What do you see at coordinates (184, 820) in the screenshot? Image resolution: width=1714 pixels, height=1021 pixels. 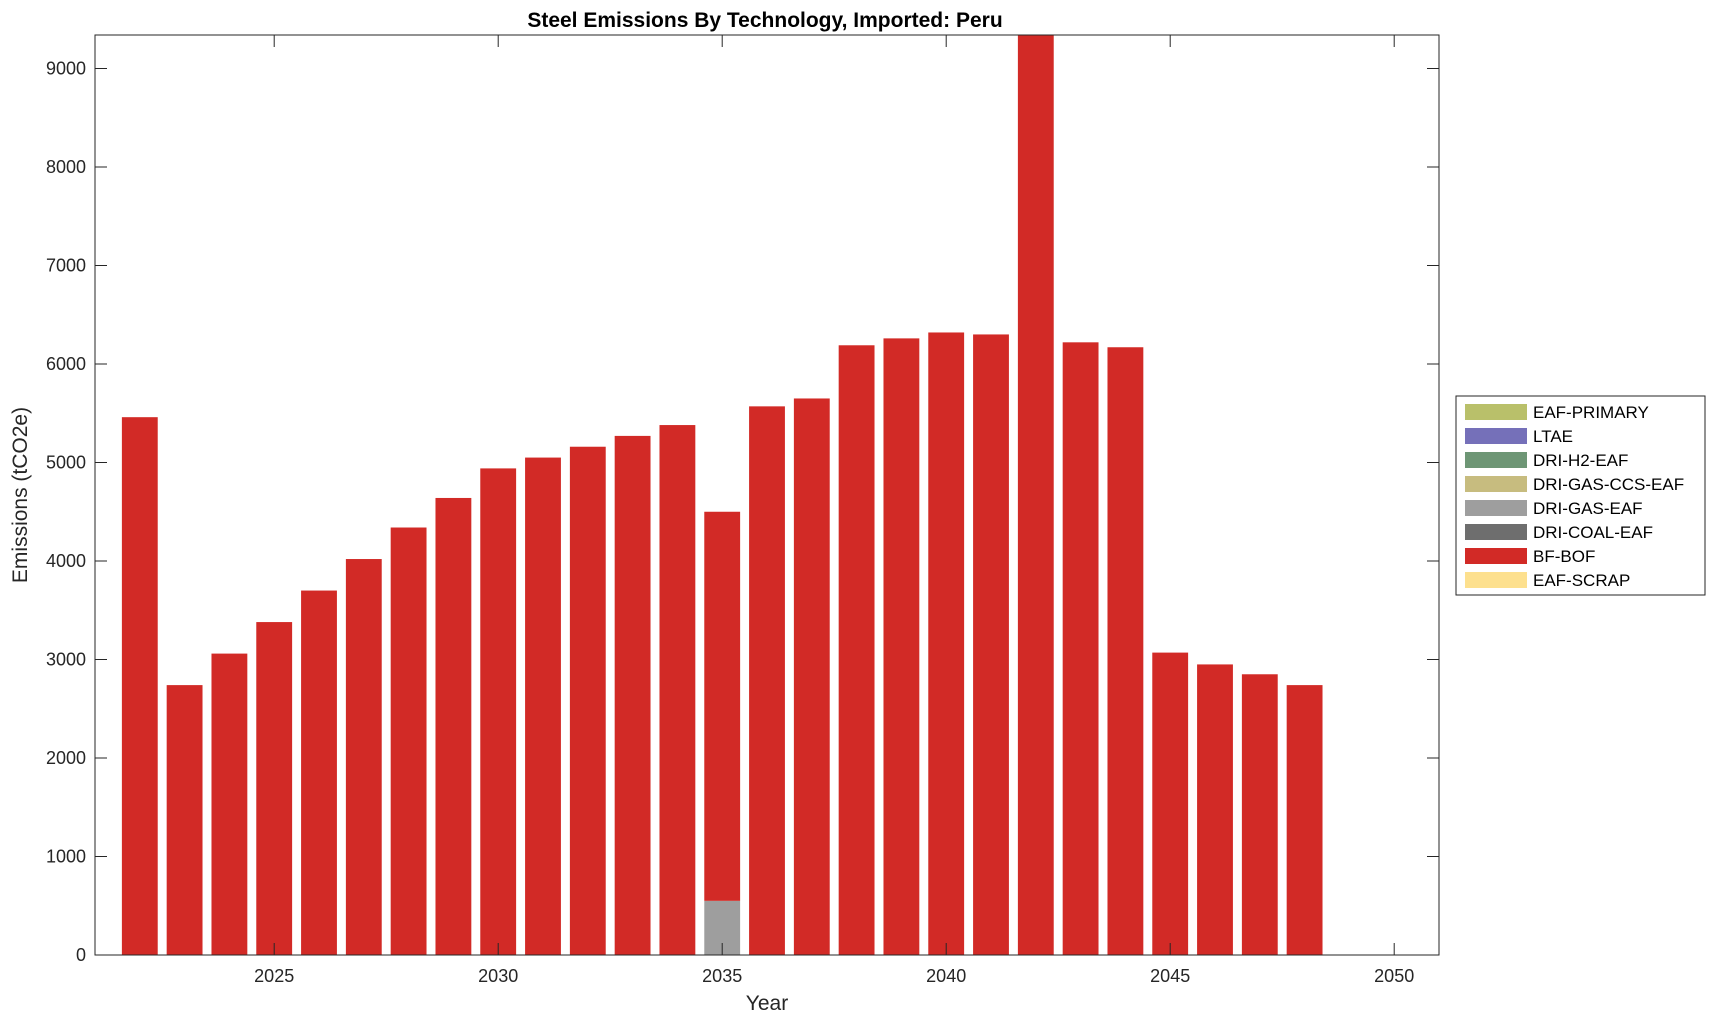 I see `bar-bf-bof-2023` at bounding box center [184, 820].